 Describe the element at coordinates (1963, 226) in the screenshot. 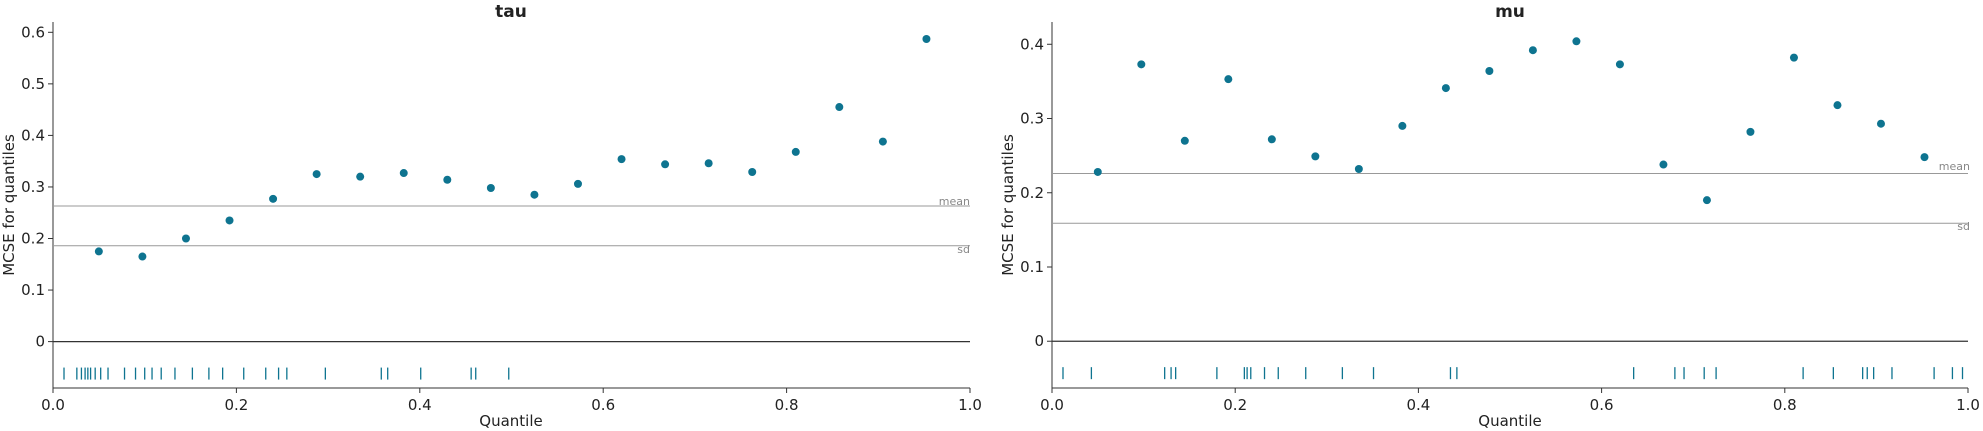

I see `sd-label-mu: sd` at that location.